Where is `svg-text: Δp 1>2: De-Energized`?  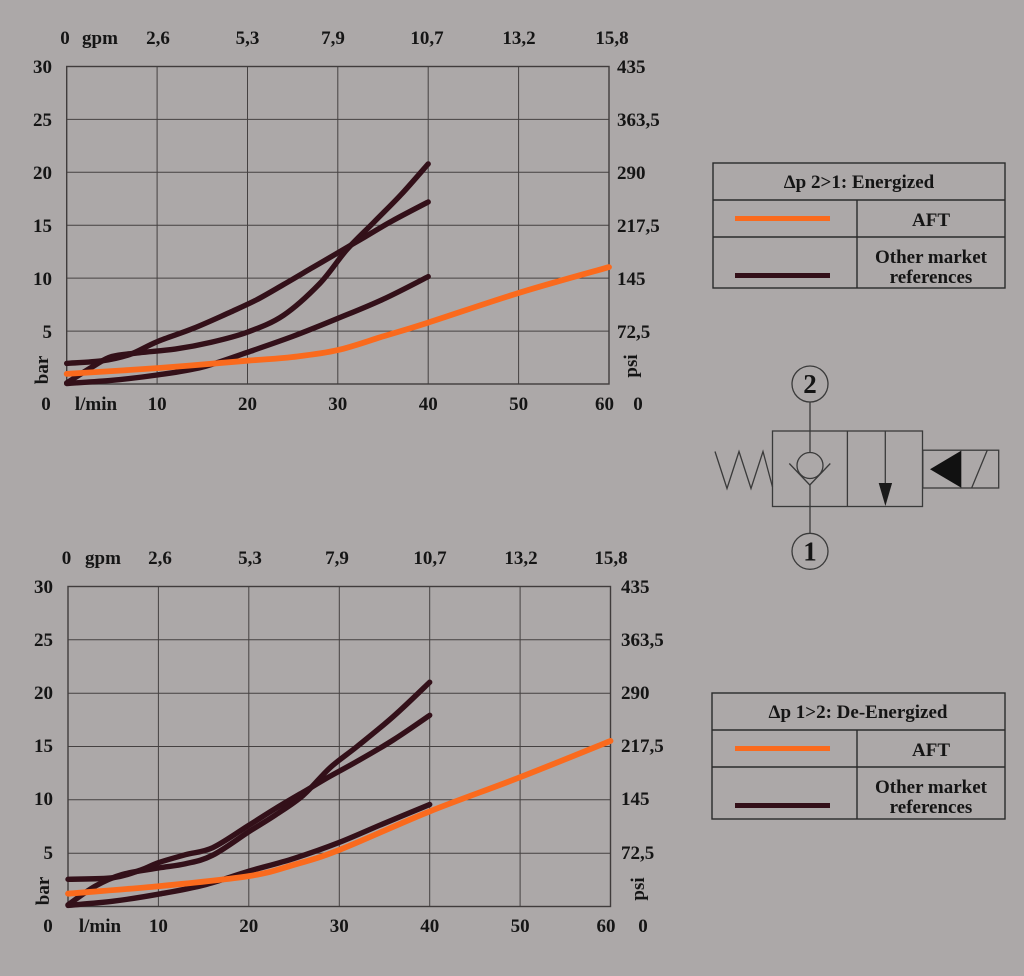
svg-text: Δp 1>2: De-Energized is located at coordinates (858, 712).